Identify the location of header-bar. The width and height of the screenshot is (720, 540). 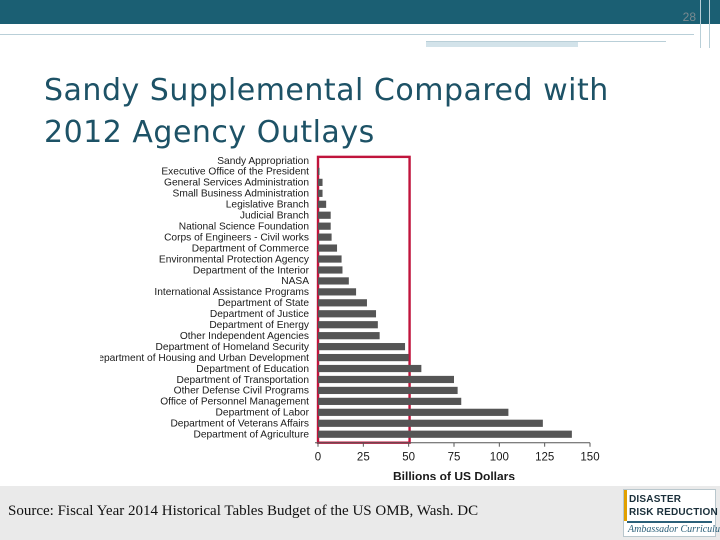
(360, 12).